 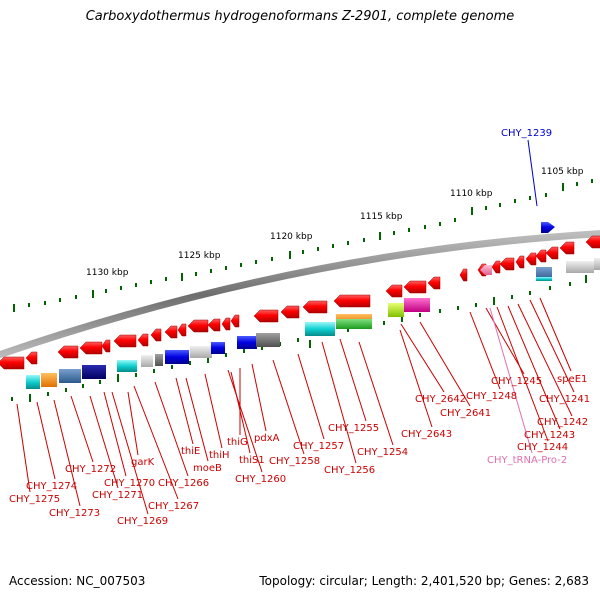 I want to click on gene-label: CHY_1269, so click(x=142, y=521).